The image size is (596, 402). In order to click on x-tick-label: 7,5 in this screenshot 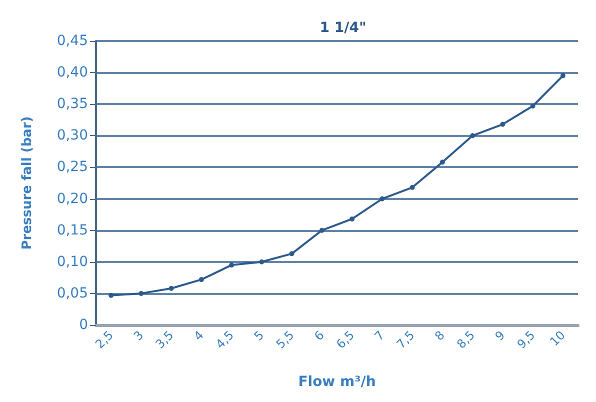, I will do `click(406, 340)`.